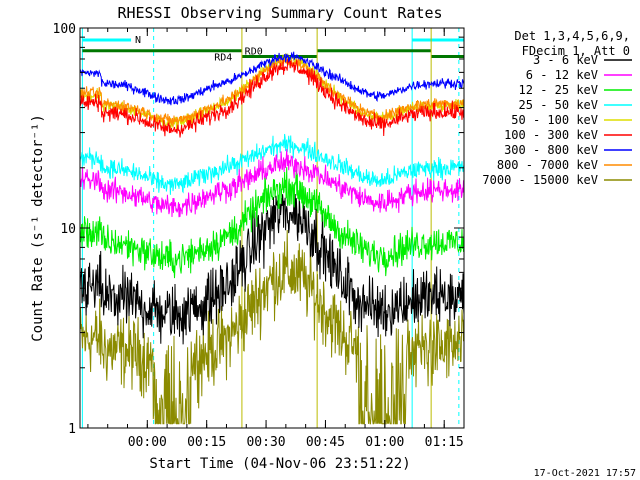  Describe the element at coordinates (547, 165) in the screenshot. I see `legend-entry-label: 800 - 7000 keV` at that location.